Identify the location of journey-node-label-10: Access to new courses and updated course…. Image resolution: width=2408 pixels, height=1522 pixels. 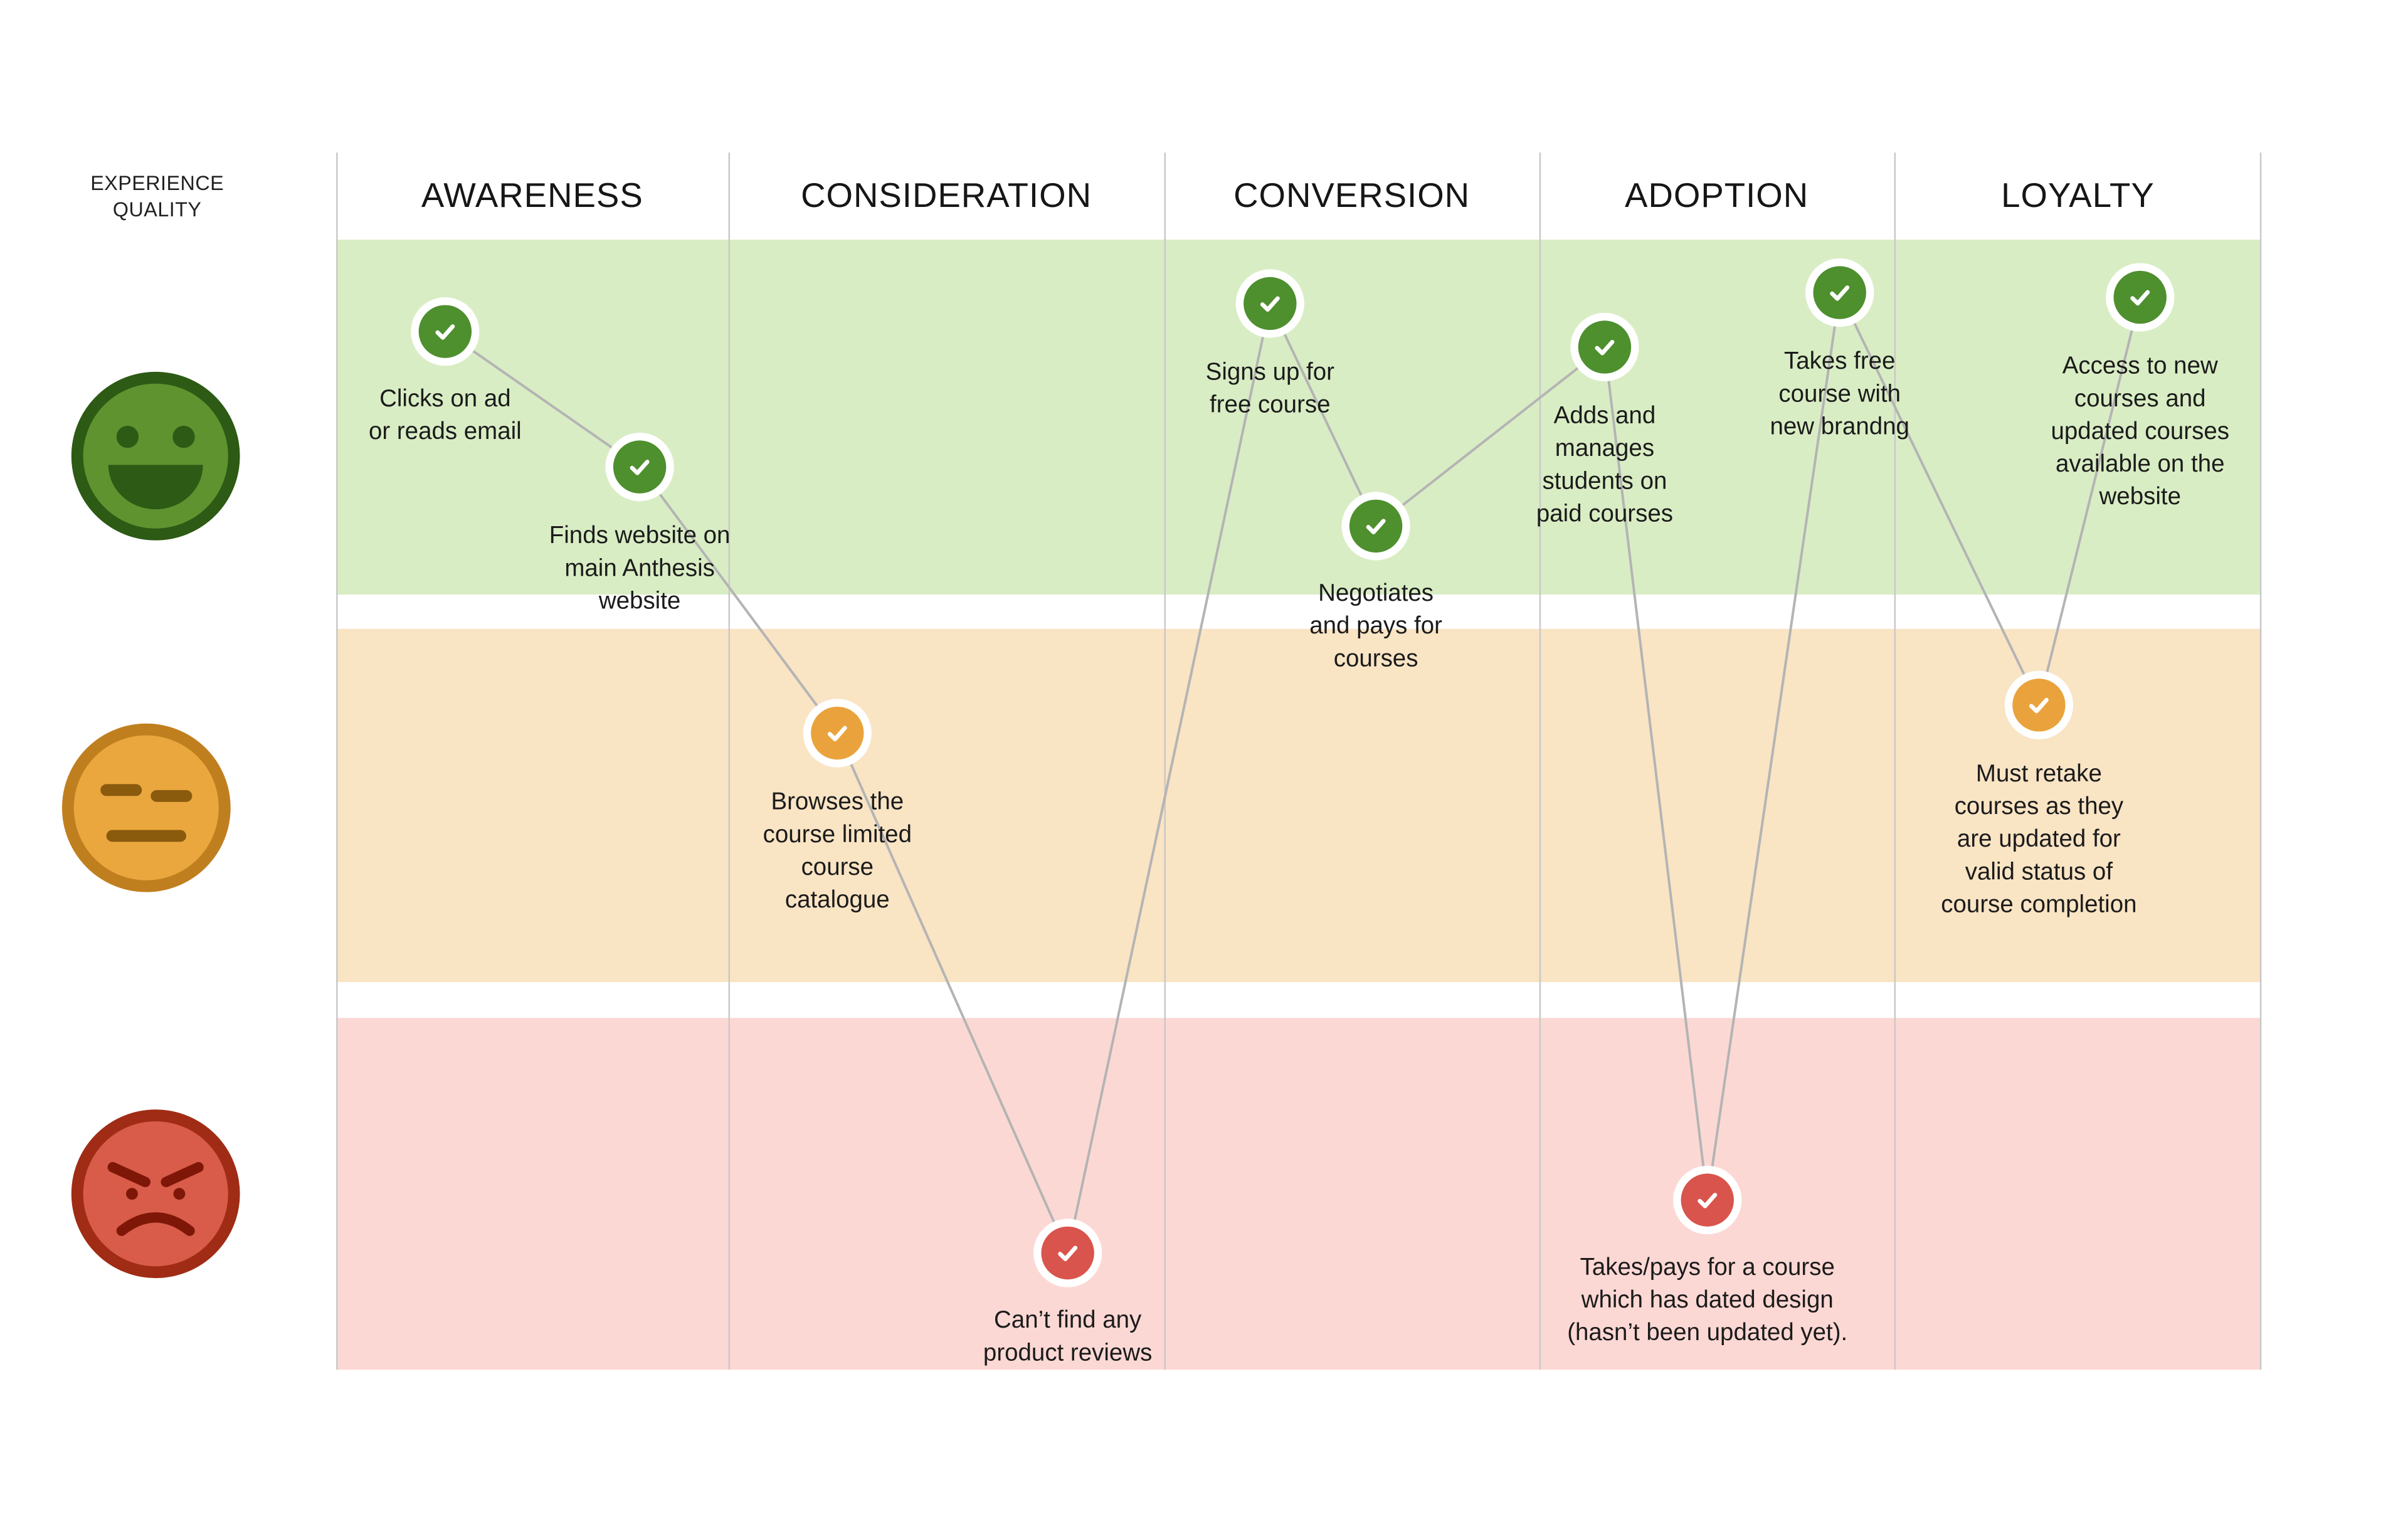
(2140, 432).